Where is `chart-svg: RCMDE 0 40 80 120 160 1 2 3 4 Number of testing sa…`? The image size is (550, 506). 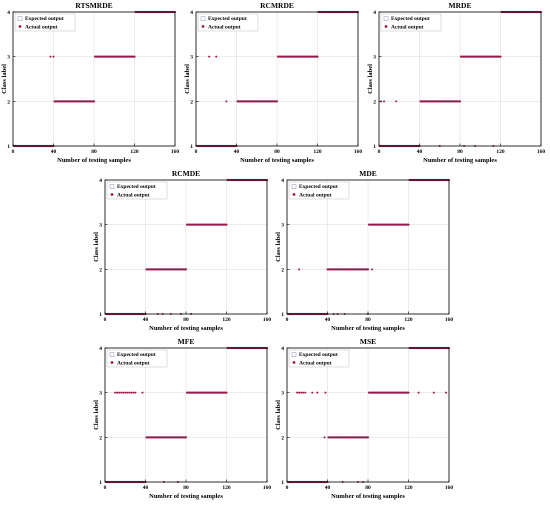 chart-svg: RCMDE 0 40 80 120 160 1 2 3 4 Number of testing sa… is located at coordinates (182, 250).